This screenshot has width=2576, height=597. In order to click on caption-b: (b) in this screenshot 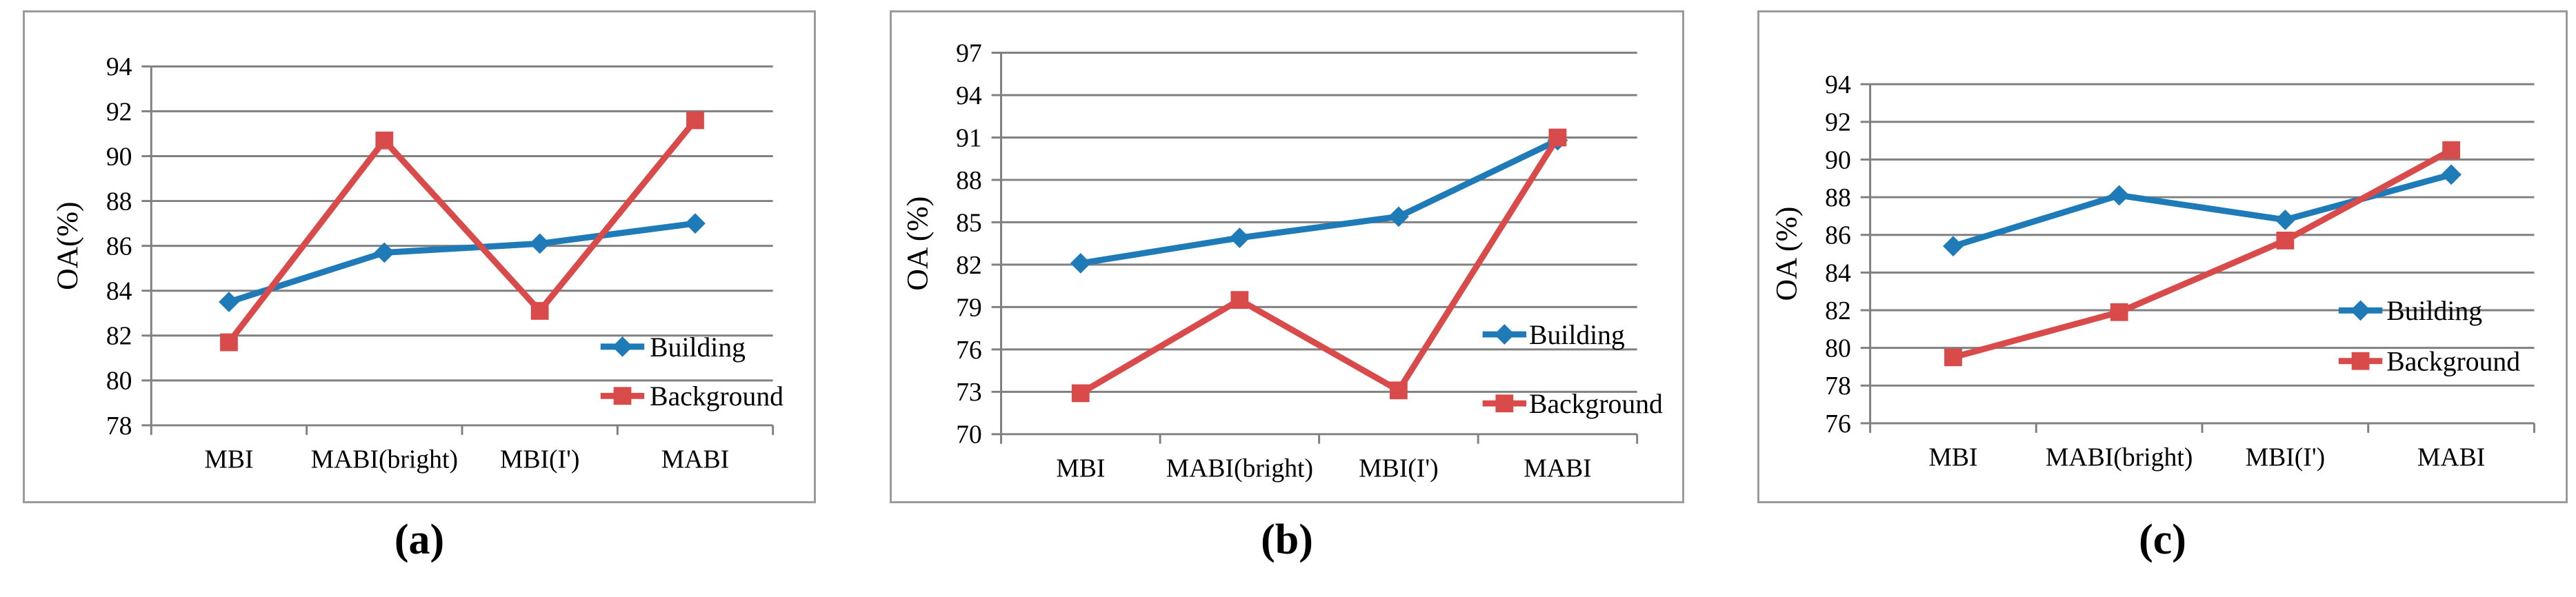, I will do `click(1287, 539)`.